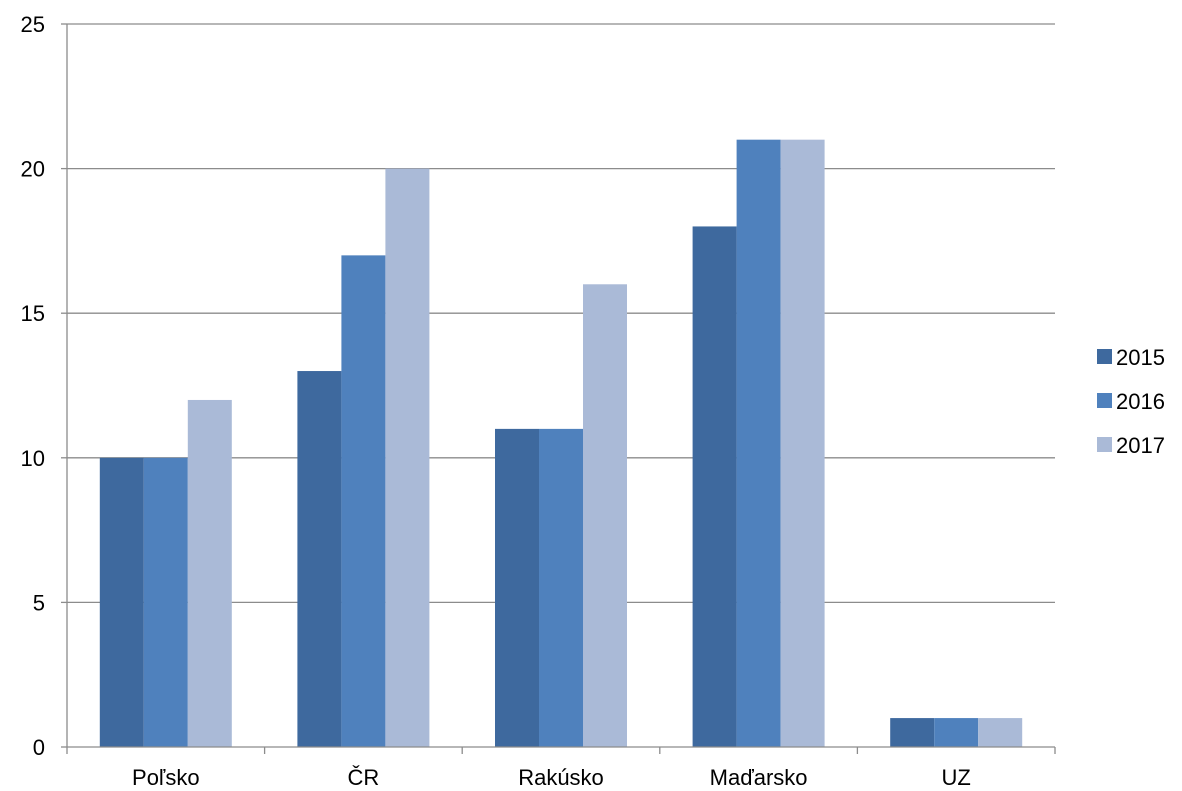 This screenshot has width=1182, height=791. Describe the element at coordinates (561, 777) in the screenshot. I see `x-tick-label: Rakúsko` at that location.